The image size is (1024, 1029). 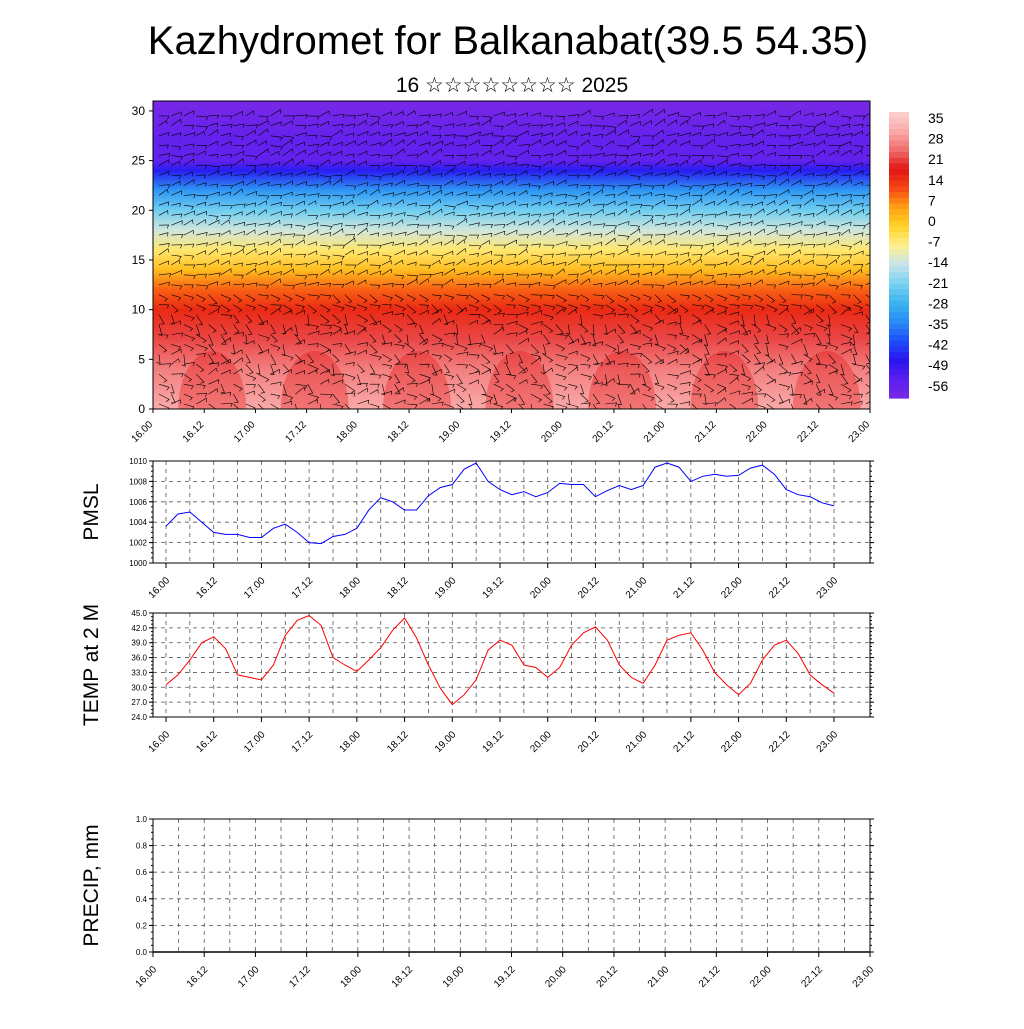 I want to click on warm-cell, so click(x=519, y=380).